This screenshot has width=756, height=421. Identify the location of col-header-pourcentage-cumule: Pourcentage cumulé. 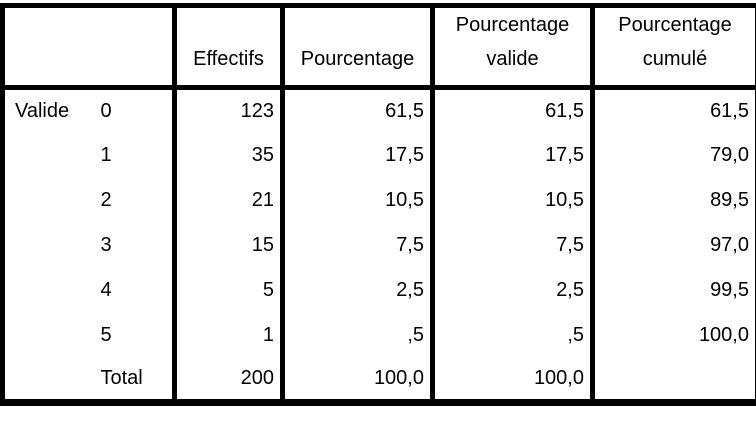
(674, 47).